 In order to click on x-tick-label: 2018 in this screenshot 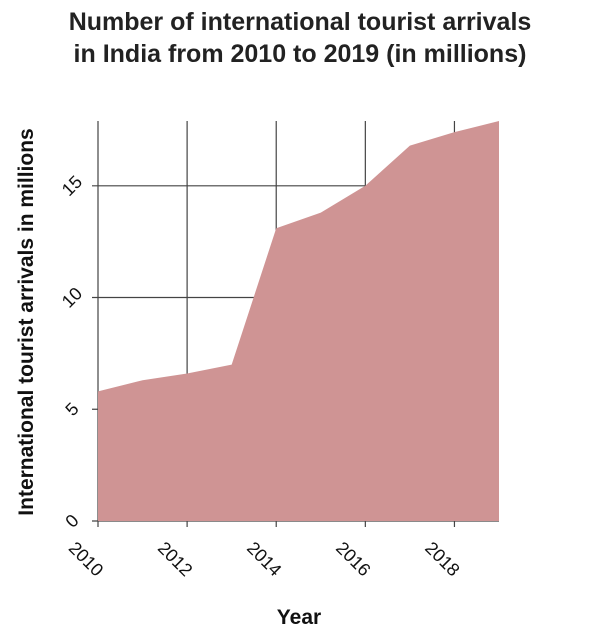, I will do `click(442, 559)`.